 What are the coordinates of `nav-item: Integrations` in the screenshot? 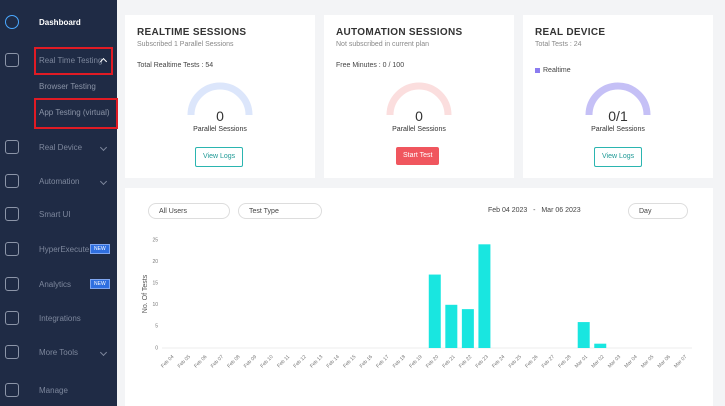 It's located at (58, 318).